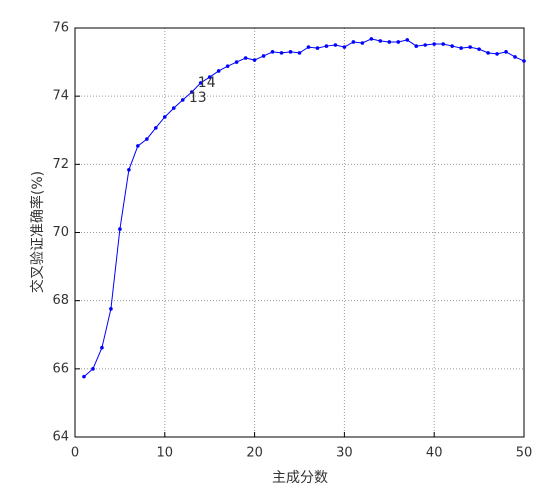 This screenshot has height=503, width=548. I want to click on y-tick-label: 64, so click(60, 437).